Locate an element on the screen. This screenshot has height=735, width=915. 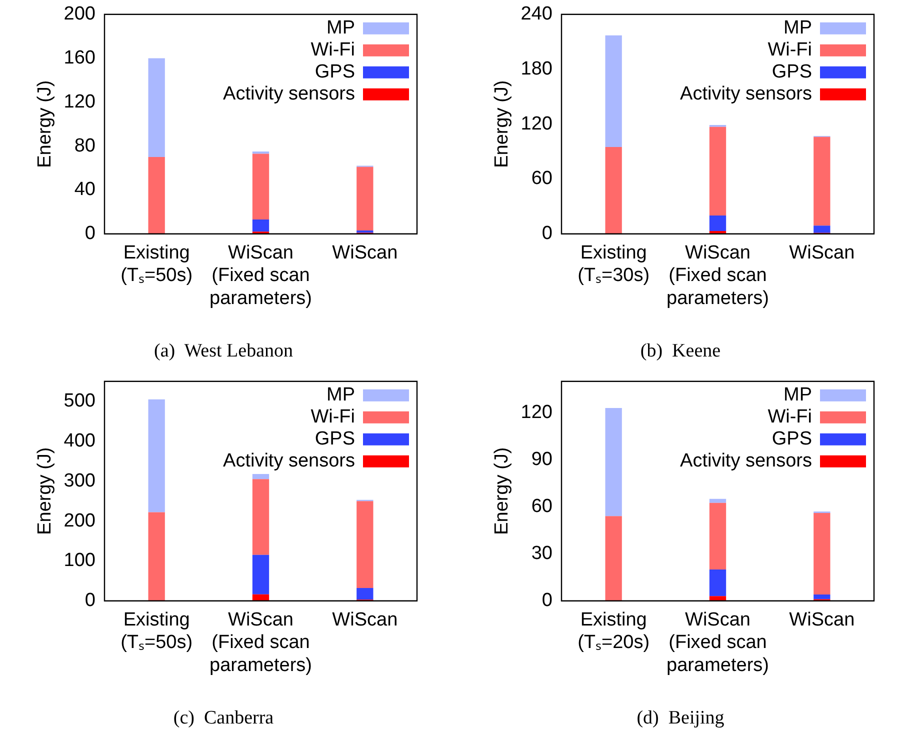
text: (b) Keene is located at coordinates (680, 351).